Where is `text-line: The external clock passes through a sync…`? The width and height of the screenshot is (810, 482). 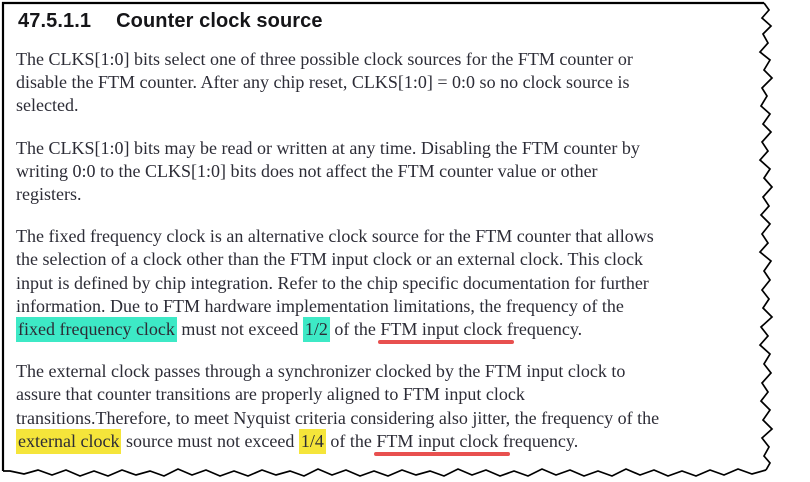
text-line: The external clock passes through a sync… is located at coordinates (390, 371).